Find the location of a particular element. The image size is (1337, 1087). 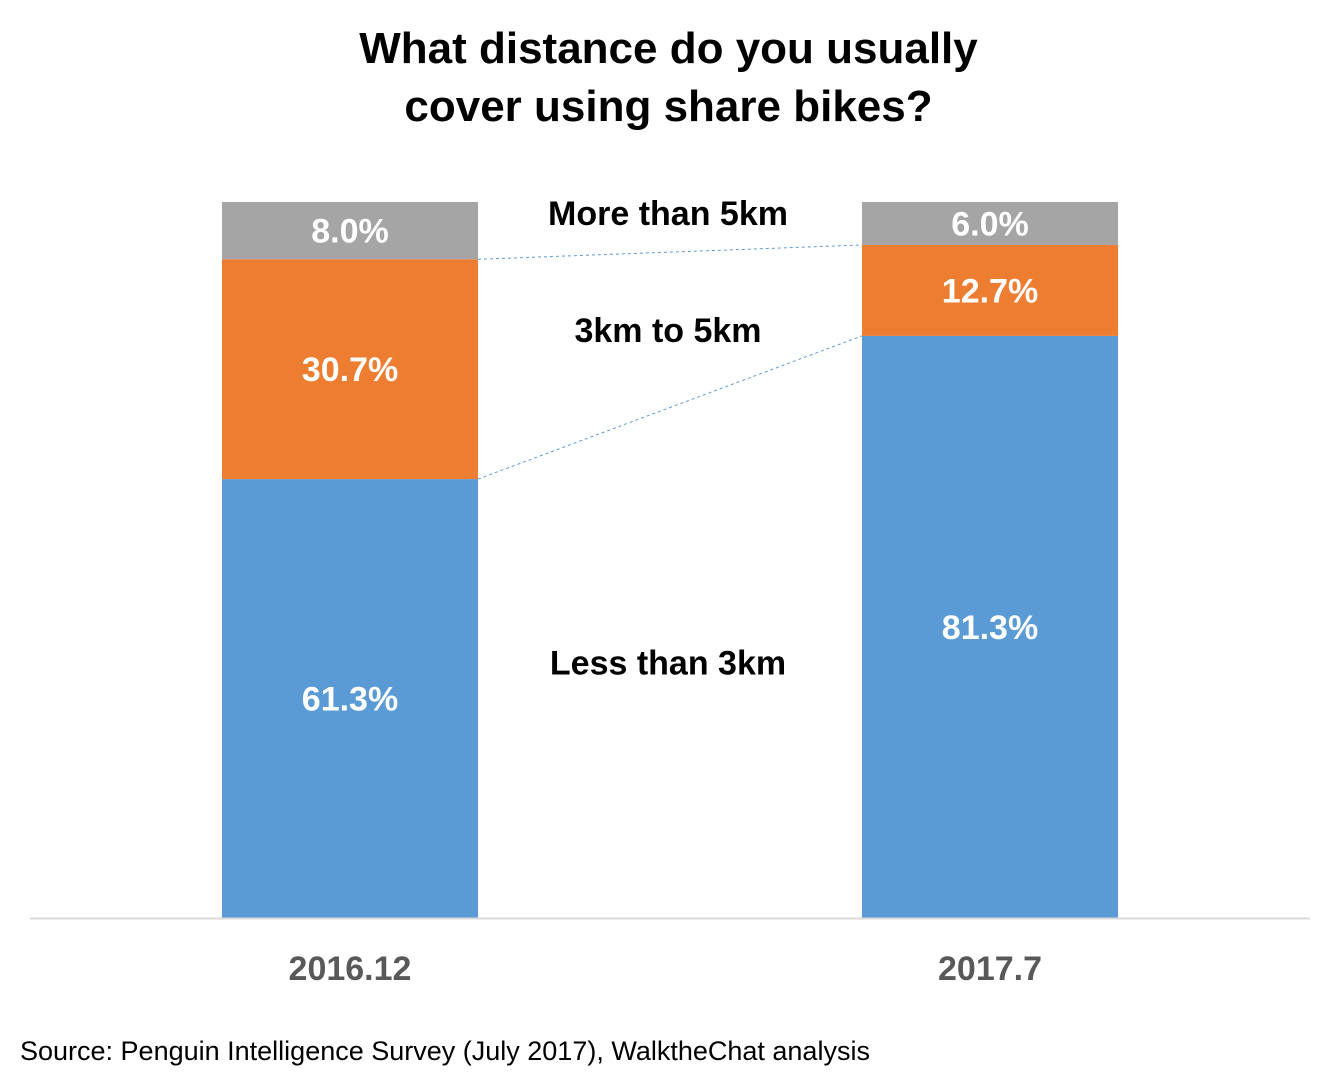

series-label: More than 5km is located at coordinates (668, 214).